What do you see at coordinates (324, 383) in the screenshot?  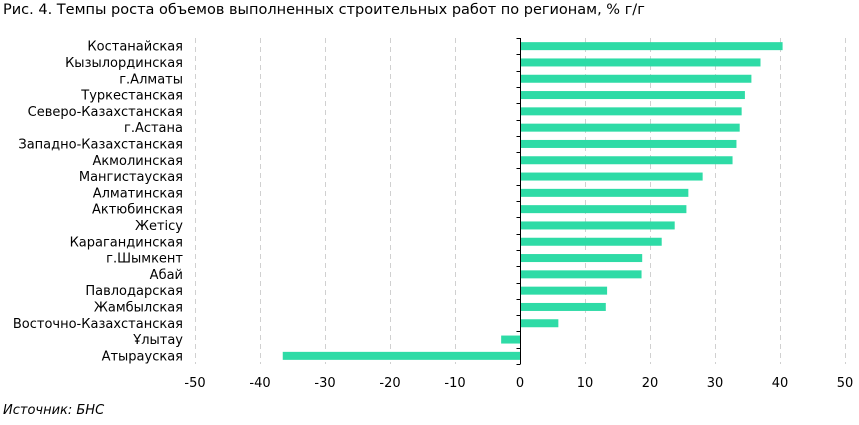 I see `x-tick-label: -30` at bounding box center [324, 383].